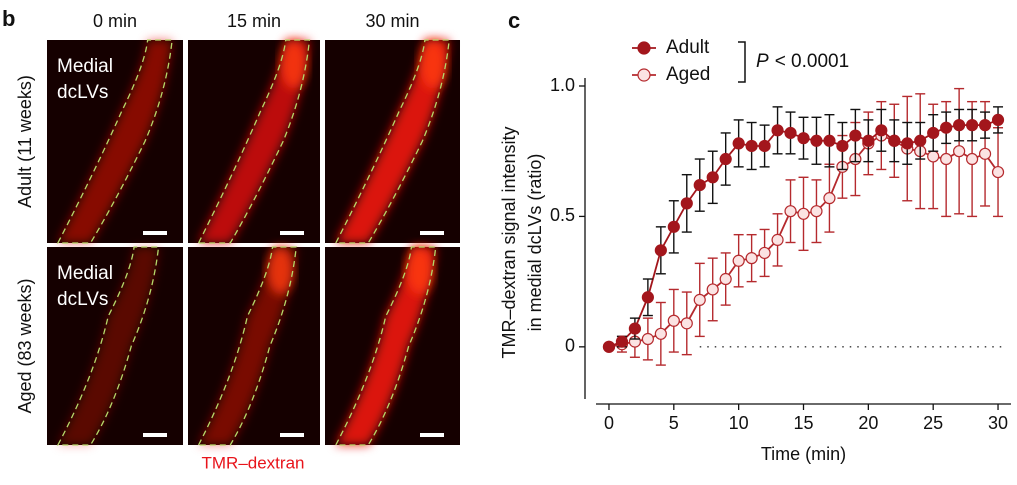 This screenshot has width=1017, height=485. Describe the element at coordinates (25, 345) in the screenshot. I see `row-label: Aged (83 weeks)` at that location.